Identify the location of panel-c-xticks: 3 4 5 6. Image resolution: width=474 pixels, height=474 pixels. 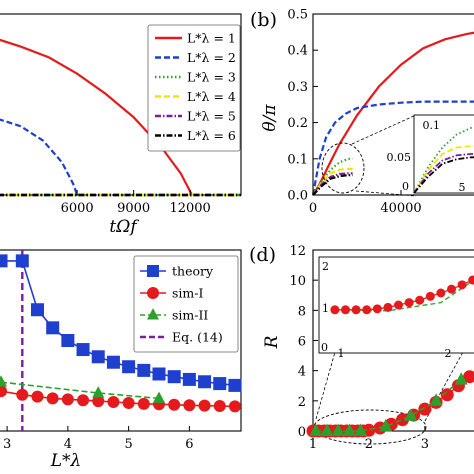
(98, 439).